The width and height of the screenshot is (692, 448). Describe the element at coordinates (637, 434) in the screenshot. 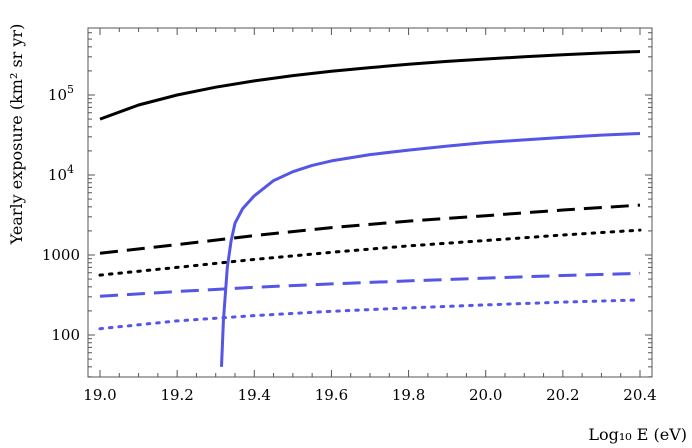

I see `x-axis-title: Log₁₀ E (eV)` at that location.